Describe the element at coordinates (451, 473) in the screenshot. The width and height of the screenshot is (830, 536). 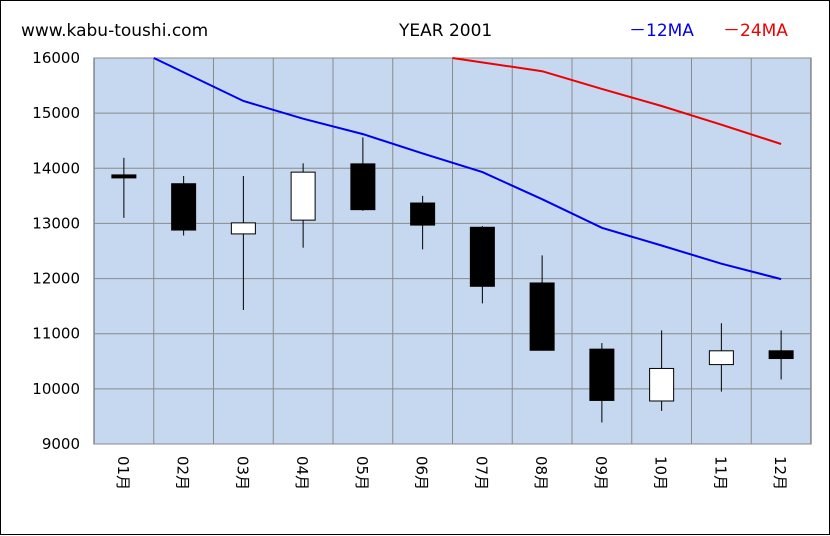
I see `x-axis: 01月 02月 03月 04月 05月 06月 07月 08月 09月 10月 11月 12月` at that location.